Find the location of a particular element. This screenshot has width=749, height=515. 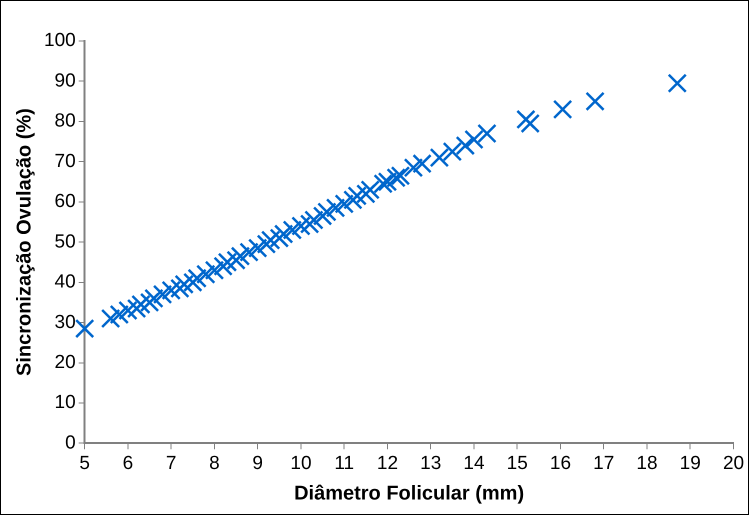

y-tick-label: 20 is located at coordinates (65, 362).